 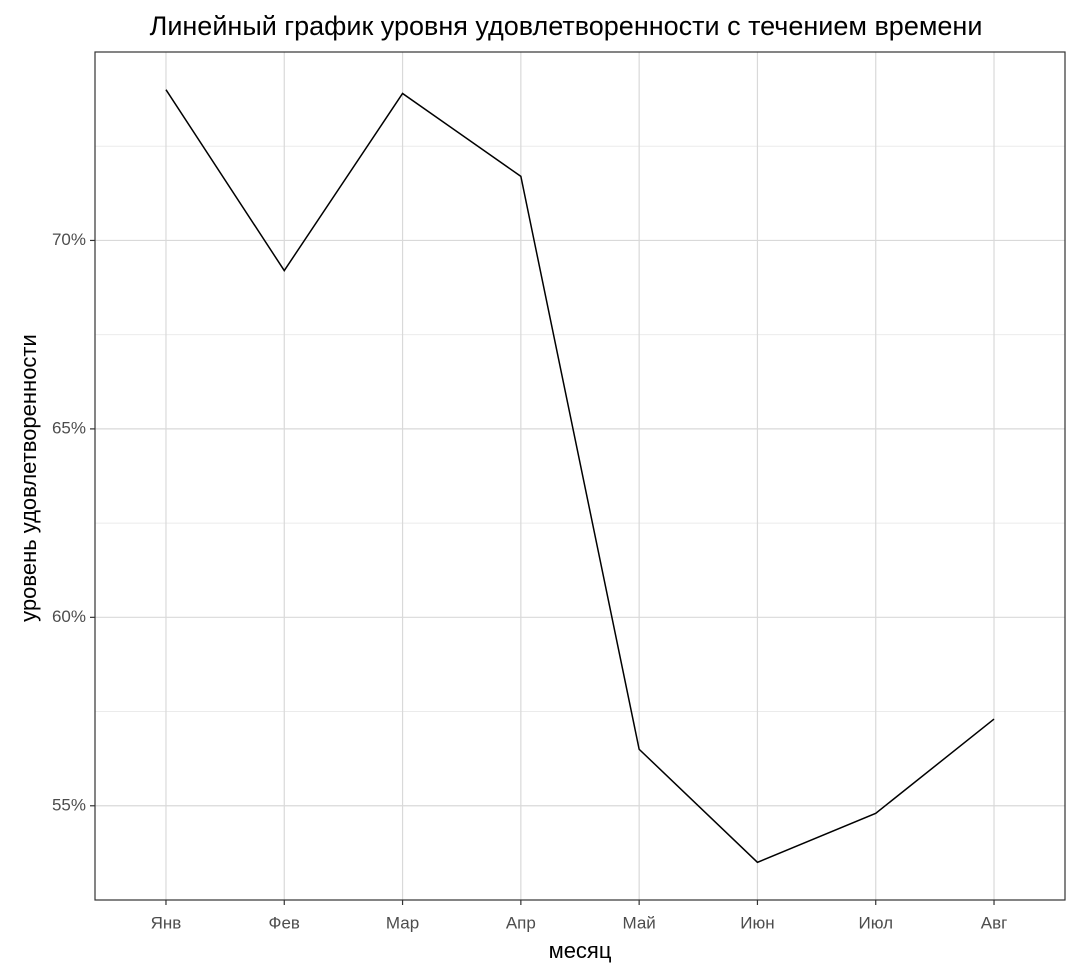 What do you see at coordinates (521, 922) in the screenshot?
I see `x-tick-label: Апр` at bounding box center [521, 922].